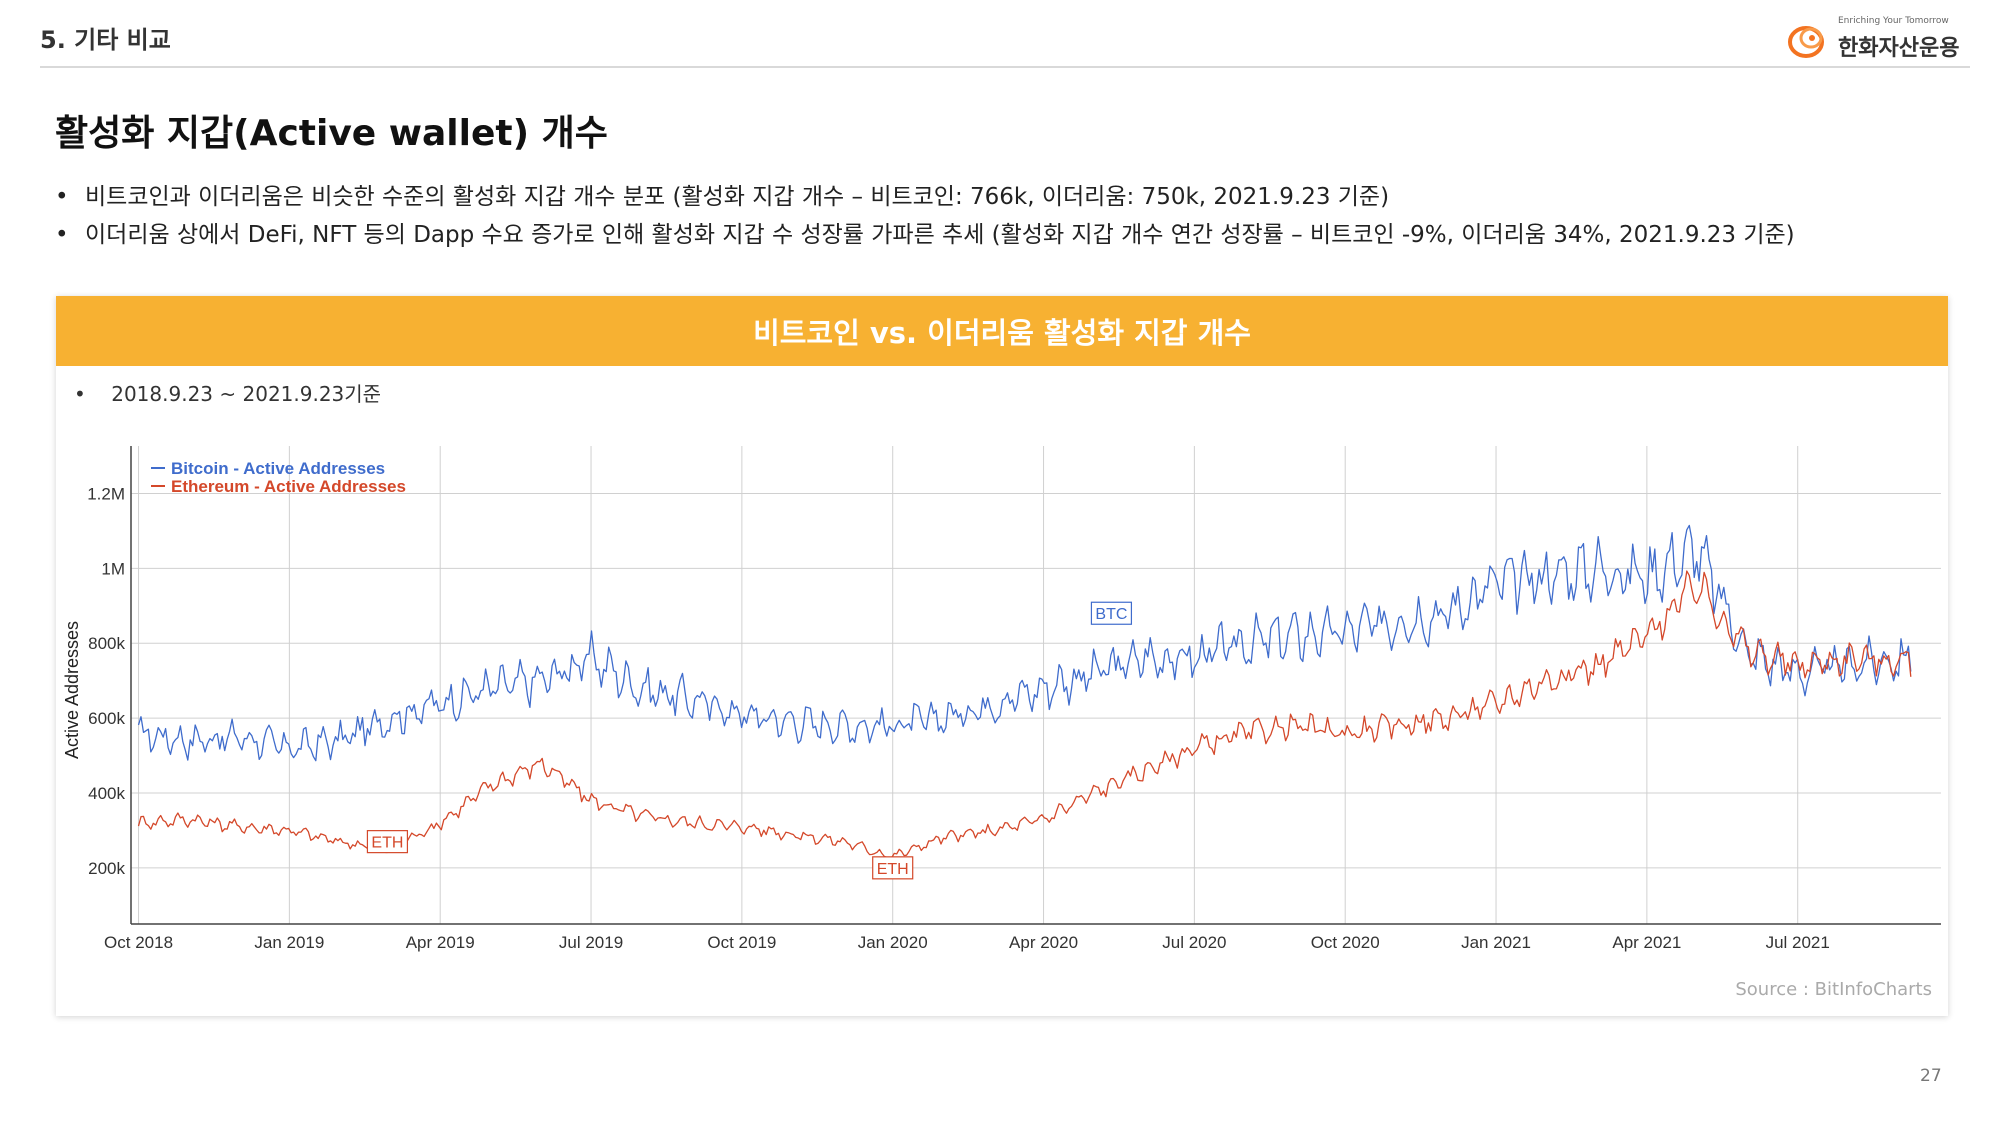 The image size is (1999, 1125). What do you see at coordinates (741, 942) in the screenshot?
I see `x-tick-label: Oct 2019` at bounding box center [741, 942].